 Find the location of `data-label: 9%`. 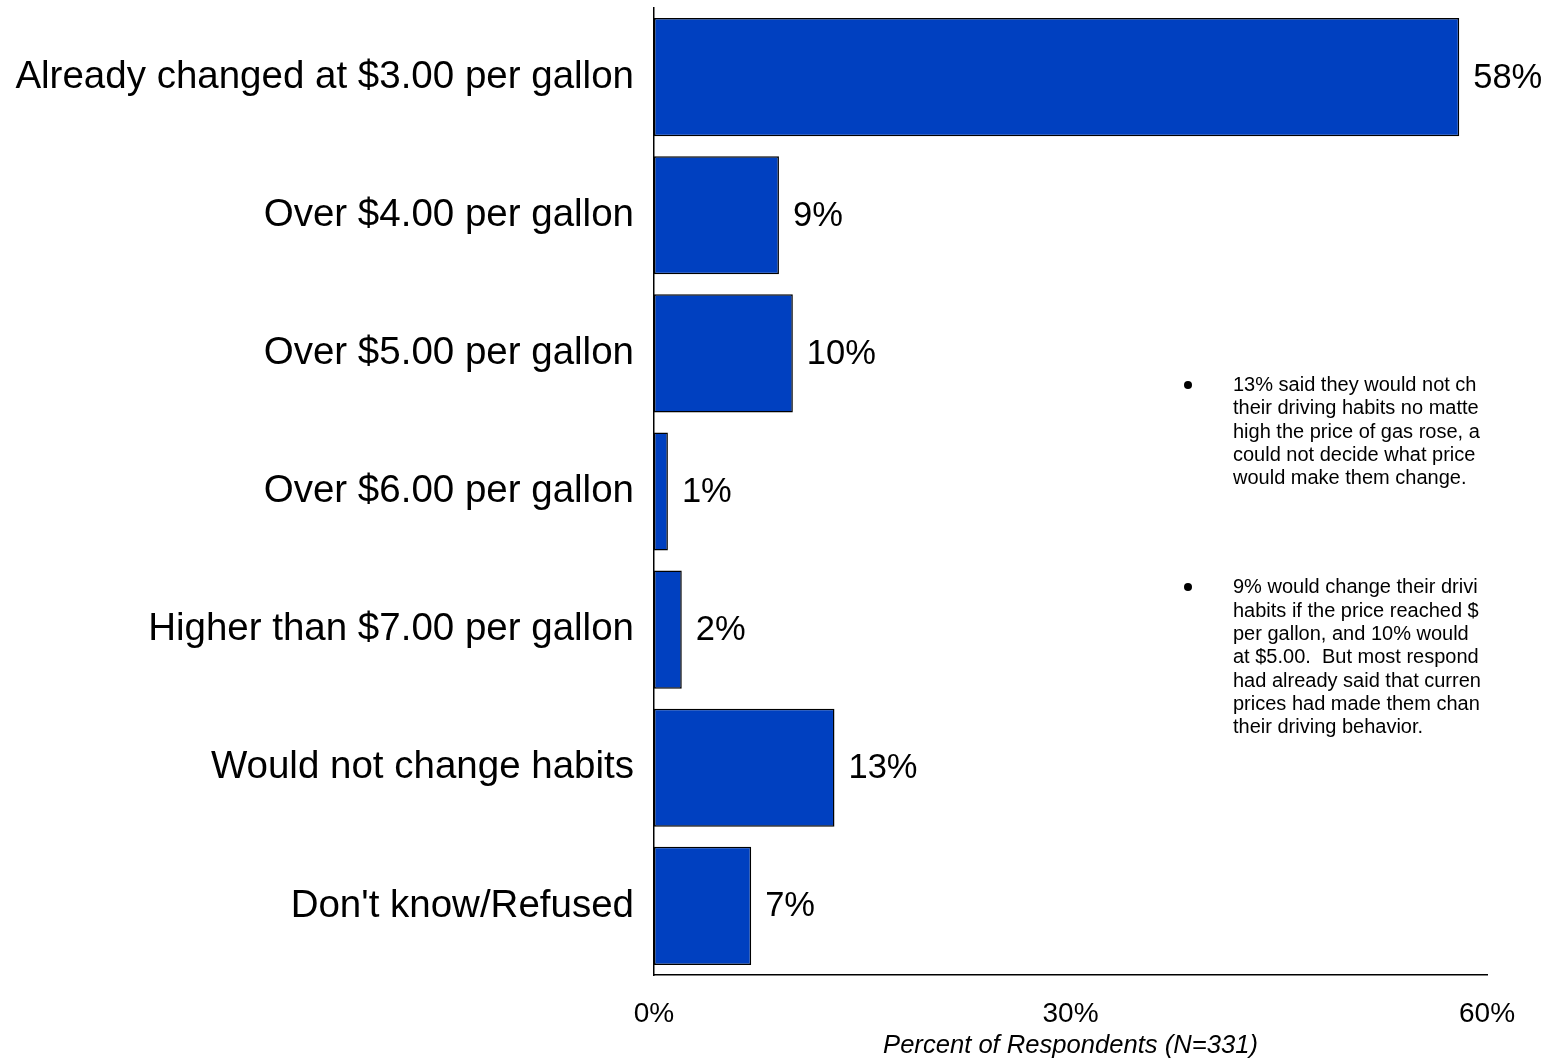

data-label: 9% is located at coordinates (817, 213).